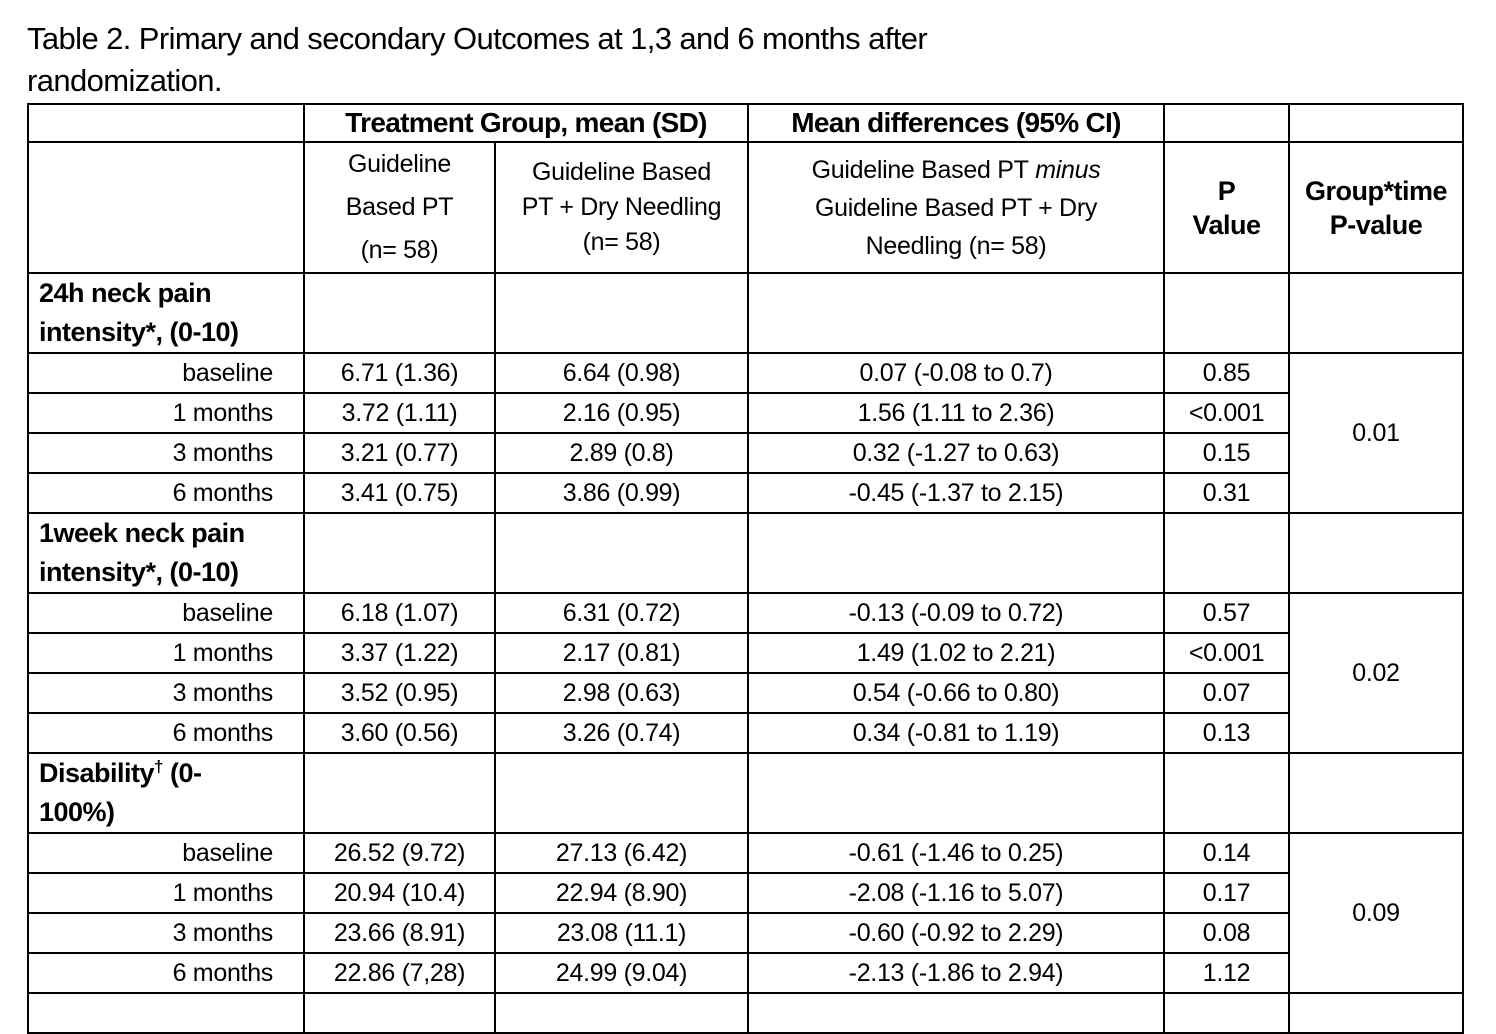 Image resolution: width=1496 pixels, height=1034 pixels. What do you see at coordinates (621, 453) in the screenshot?
I see `dn-value-cell: 2.89 (0.8)` at bounding box center [621, 453].